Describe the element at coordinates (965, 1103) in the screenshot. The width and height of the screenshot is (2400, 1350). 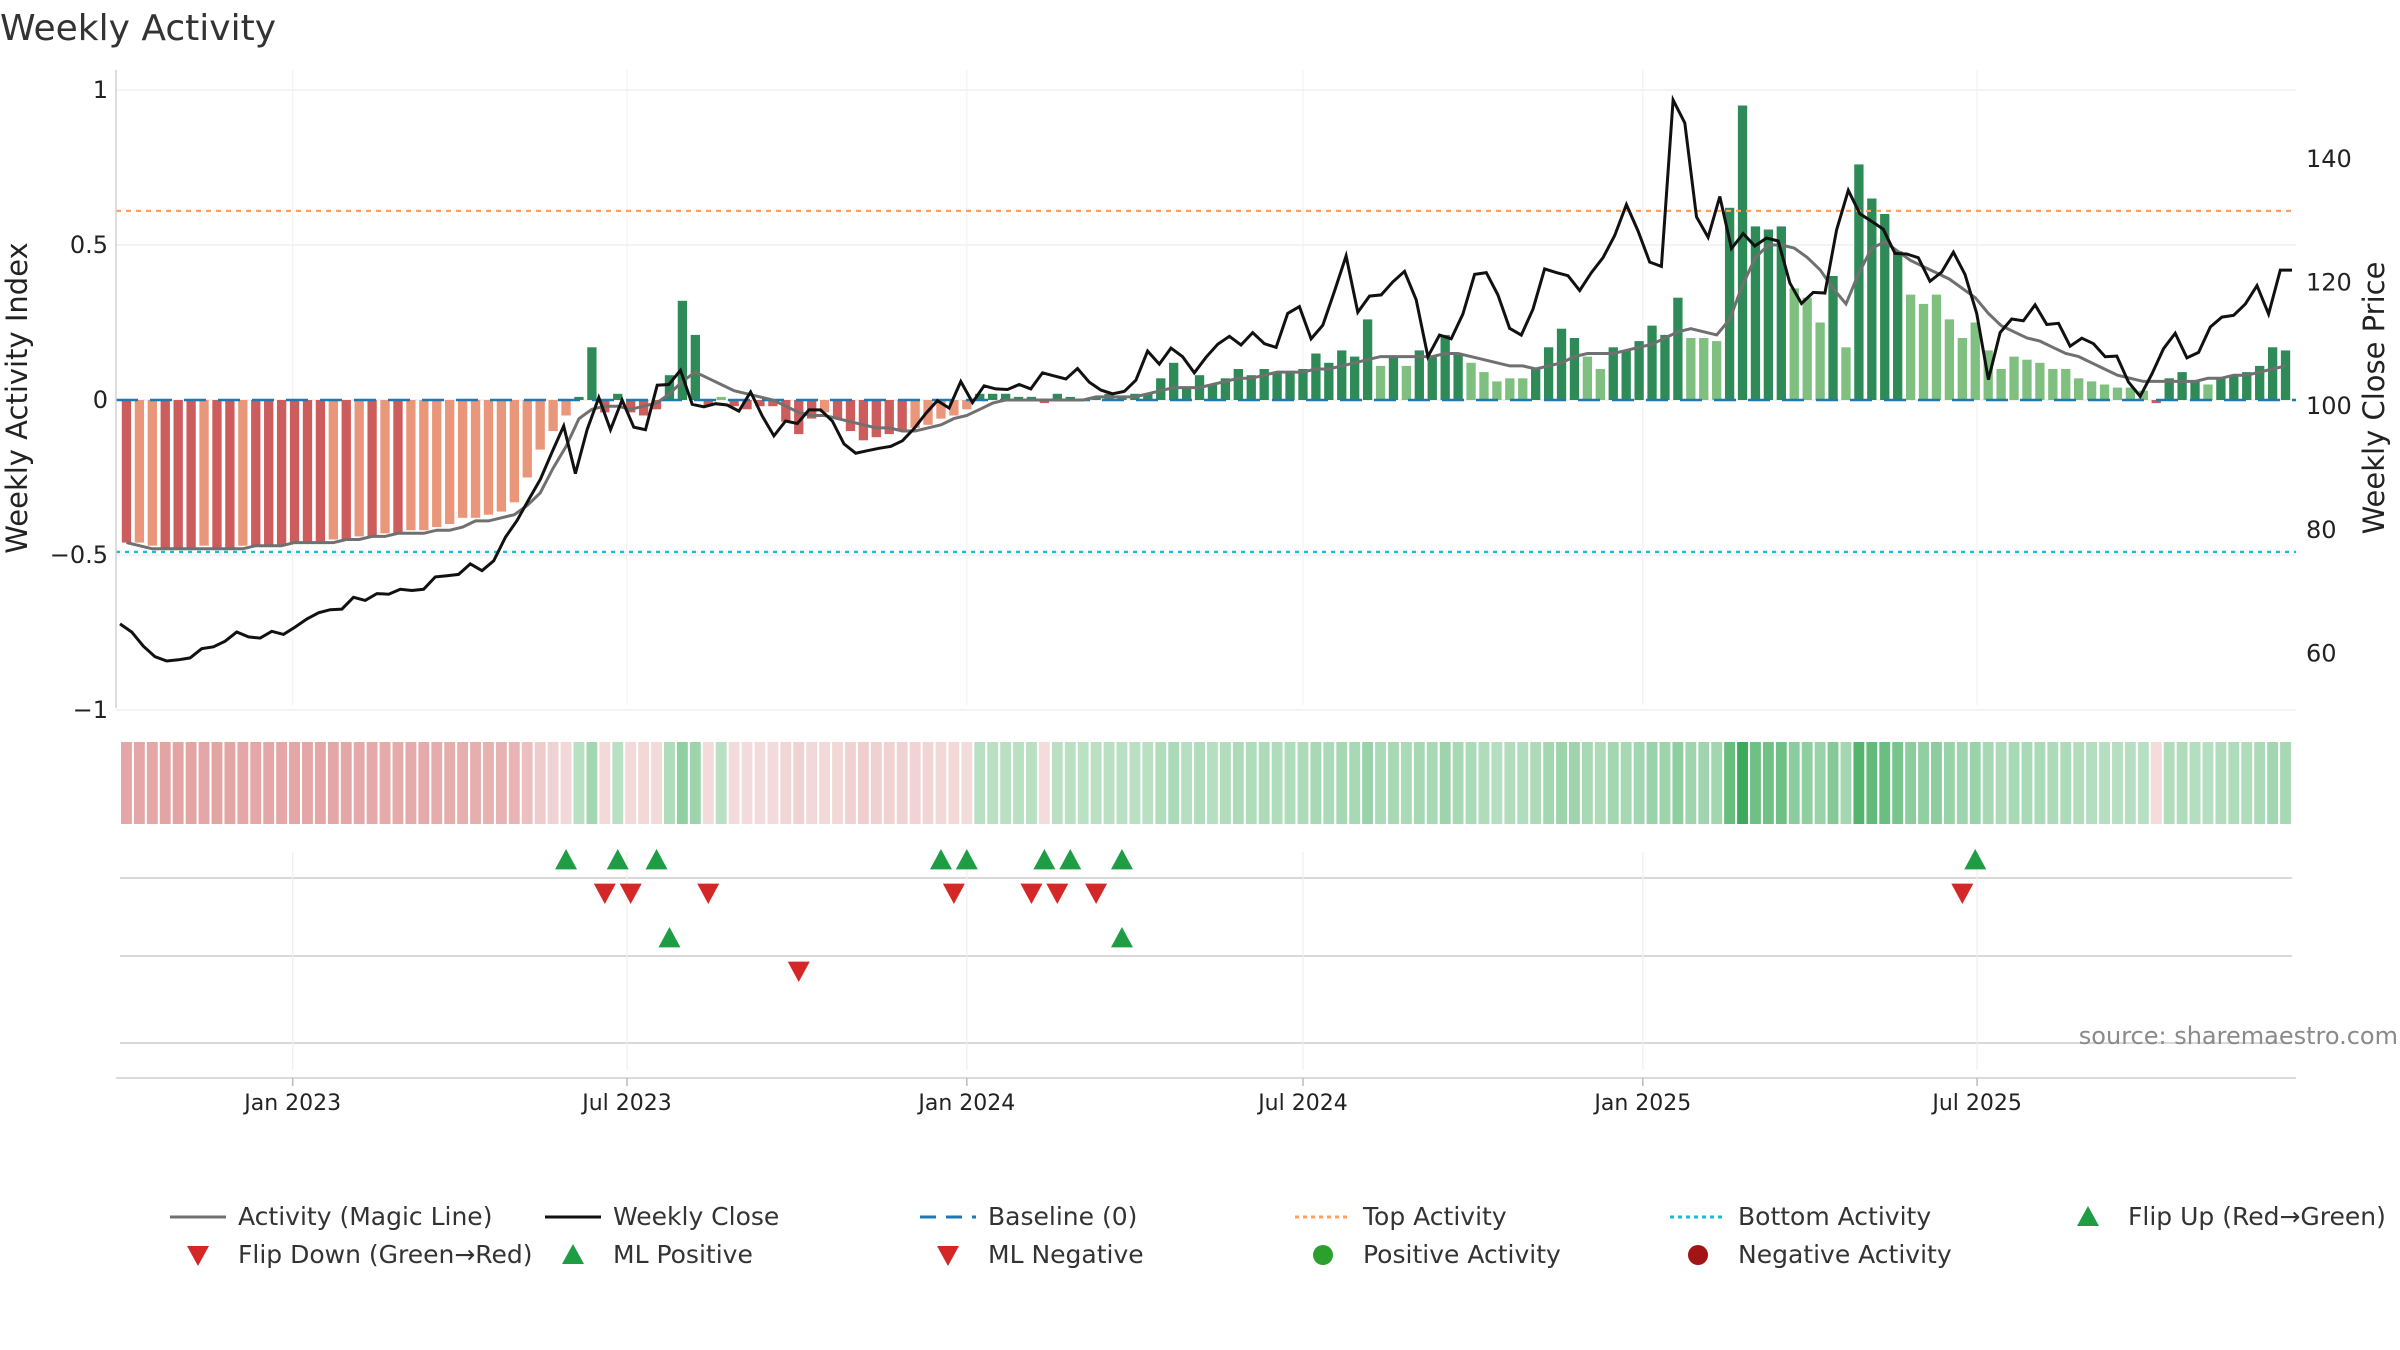
I see `x-tick-label: Jan 2024` at that location.